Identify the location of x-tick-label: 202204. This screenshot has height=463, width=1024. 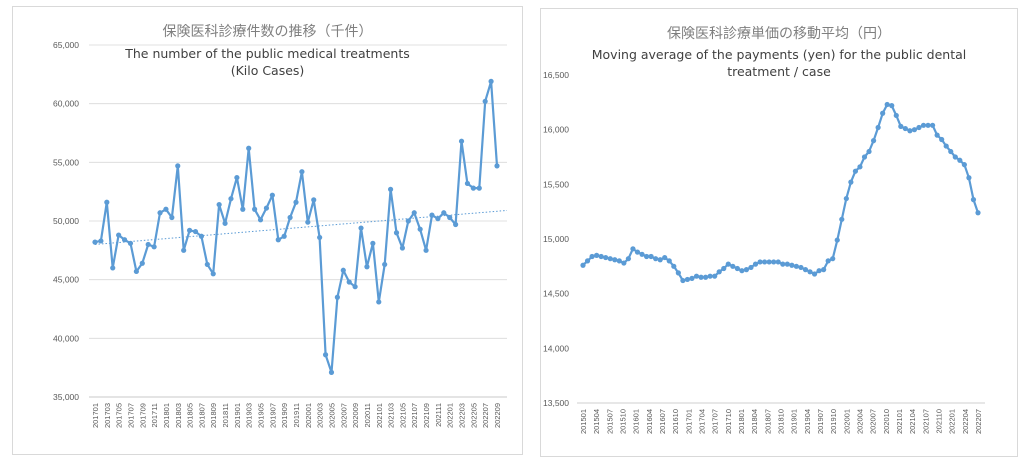
(965, 421).